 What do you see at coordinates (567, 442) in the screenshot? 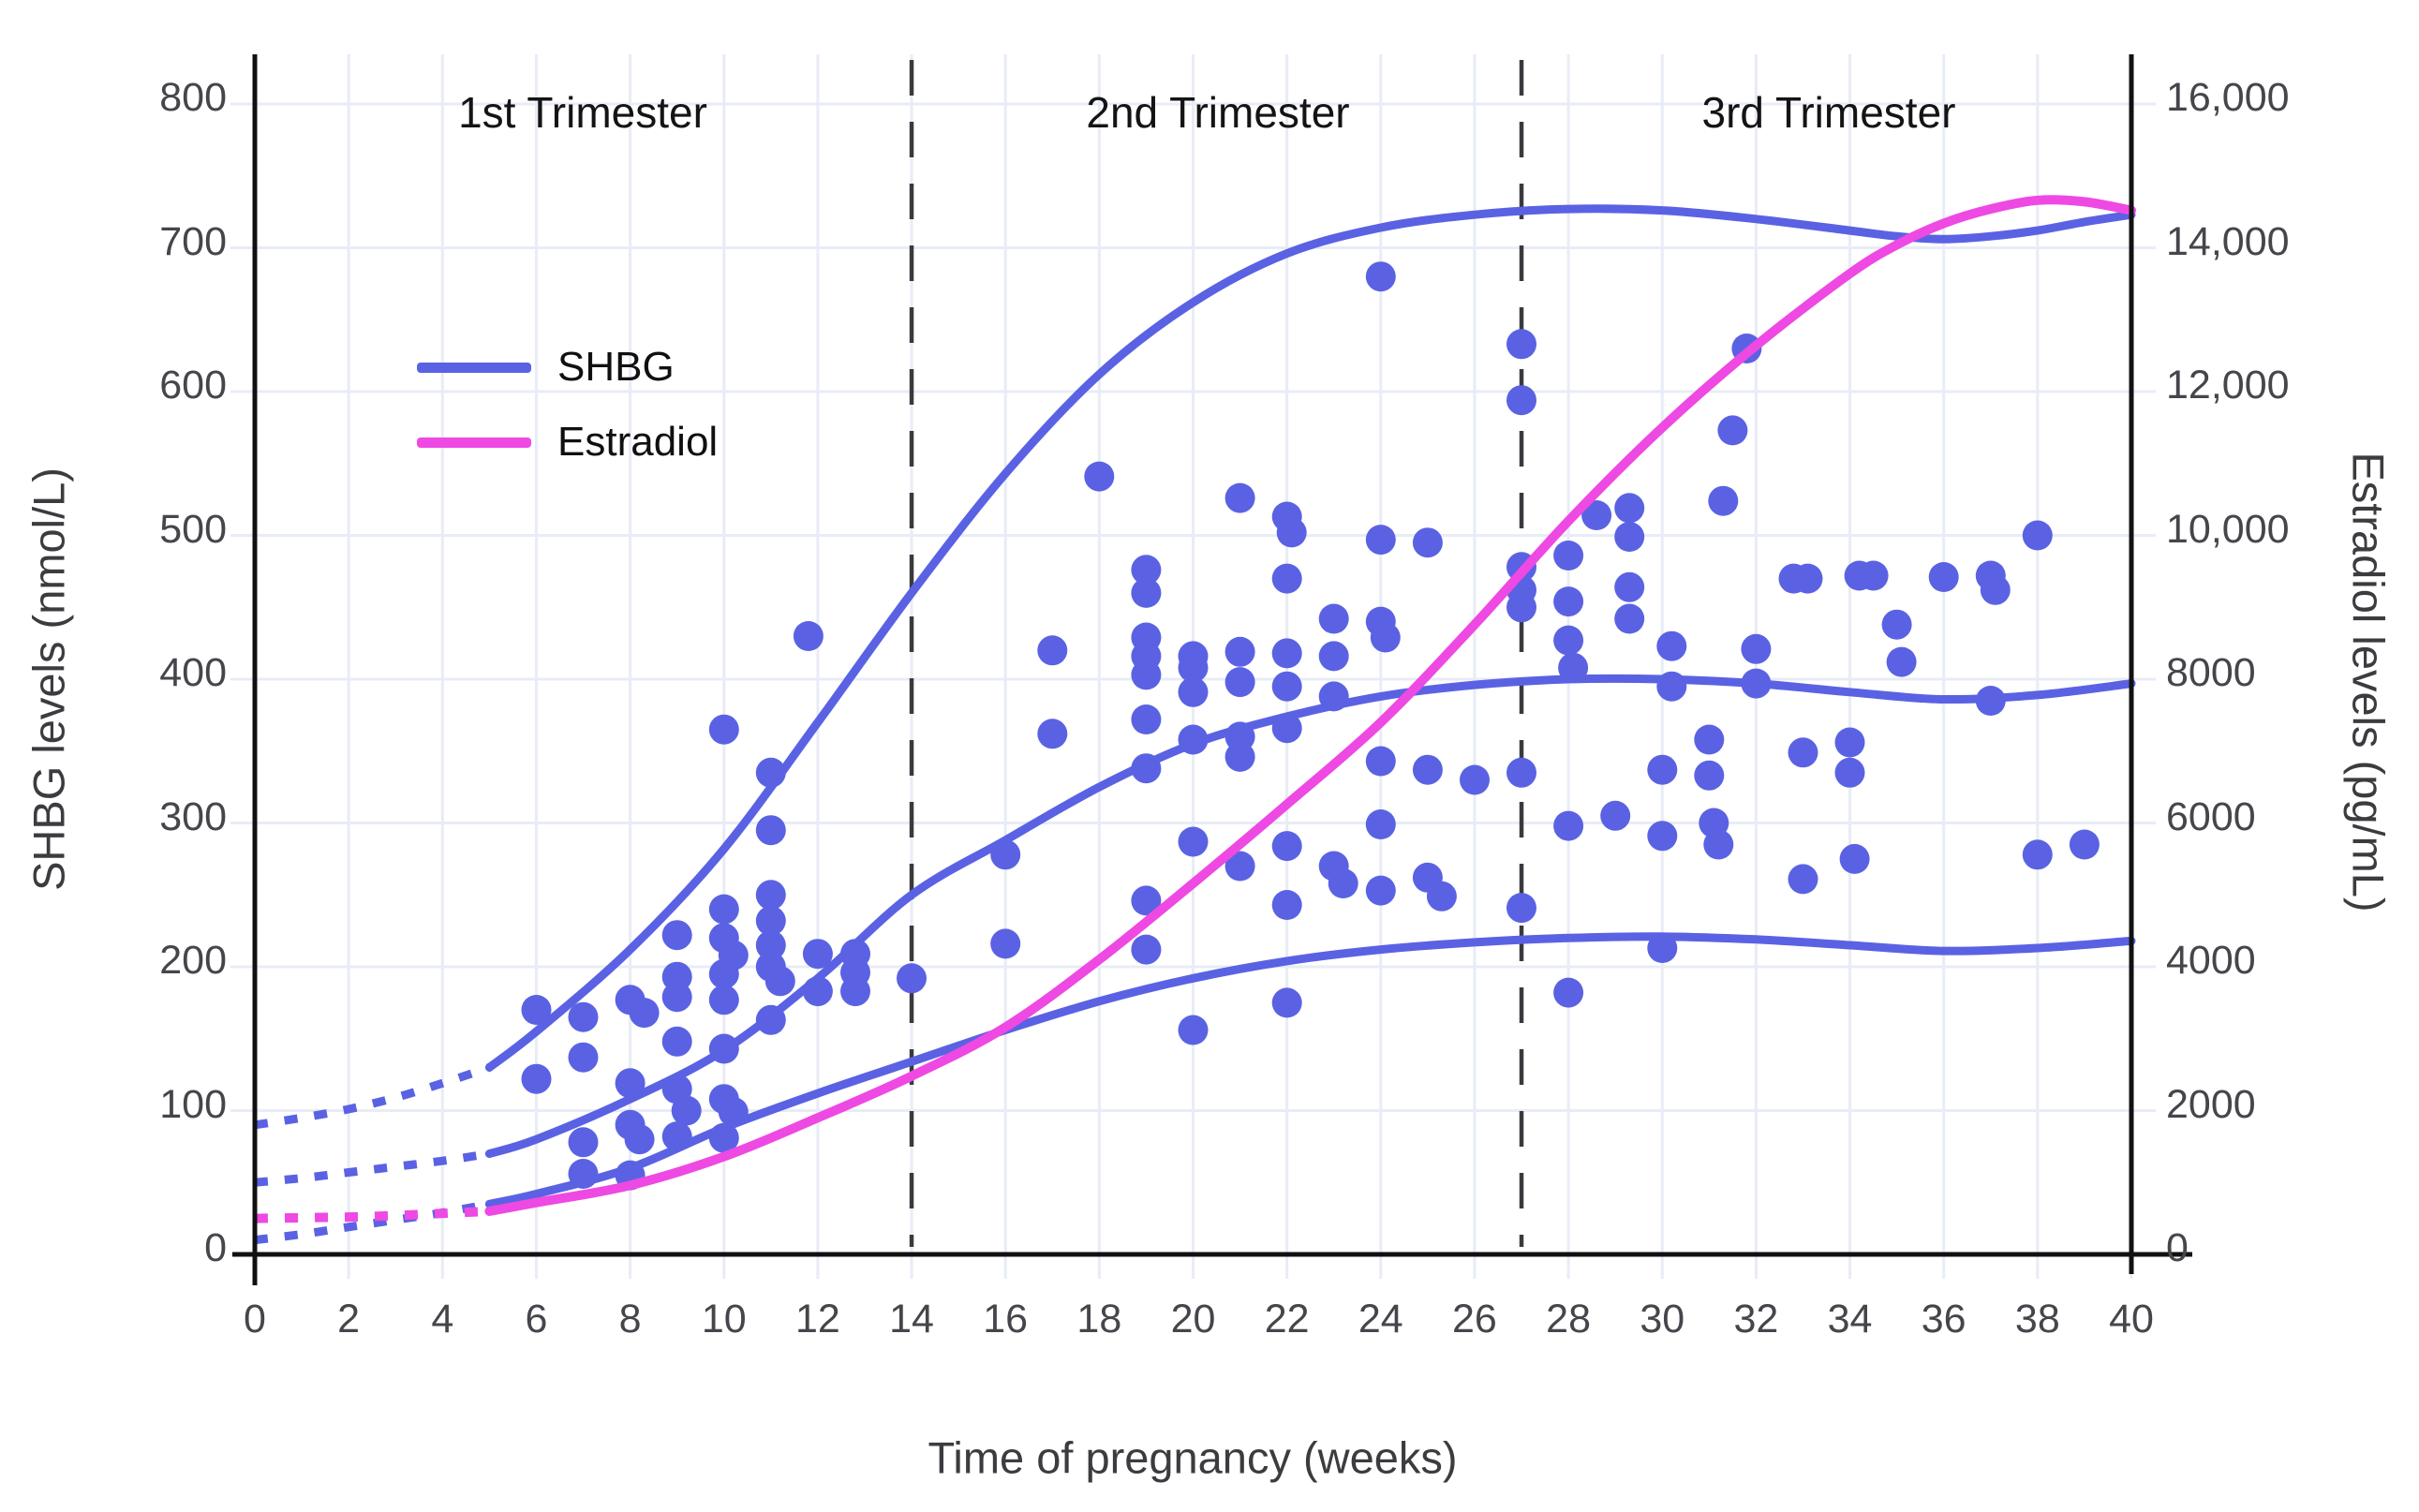
I see `legend-row-estradiol: Estradiol` at bounding box center [567, 442].